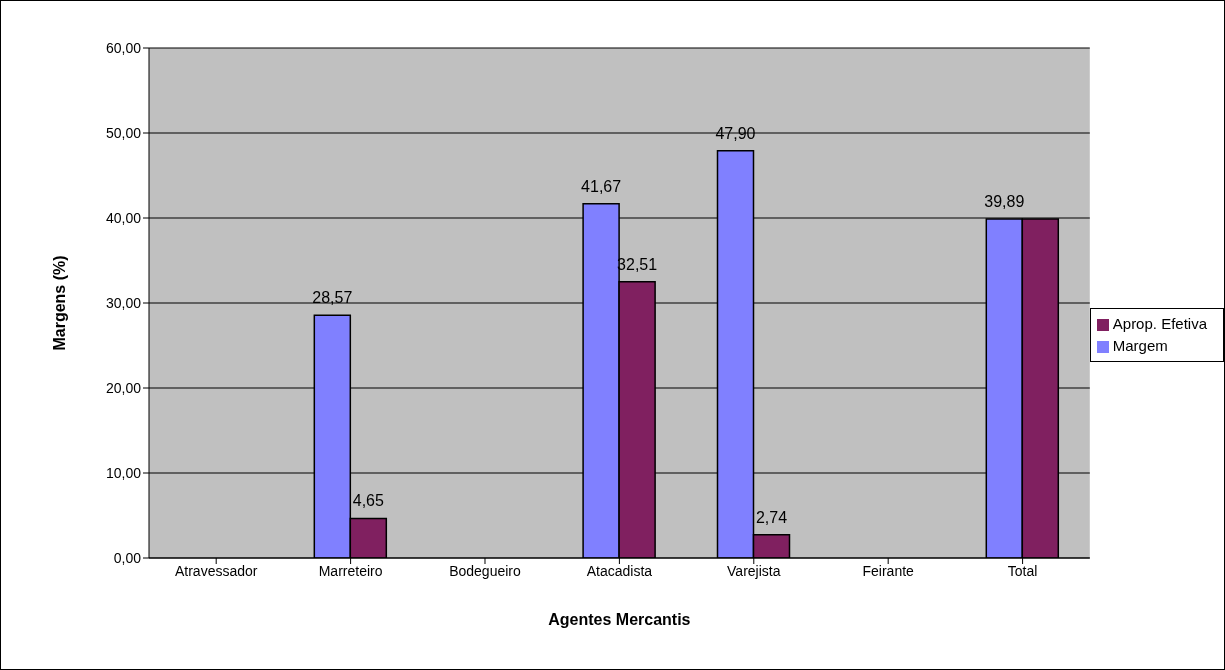  Describe the element at coordinates (601, 186) in the screenshot. I see `data-label: 41,67` at that location.